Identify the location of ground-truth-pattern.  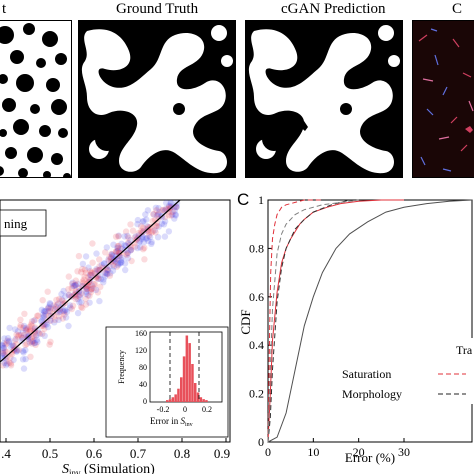
(157, 99).